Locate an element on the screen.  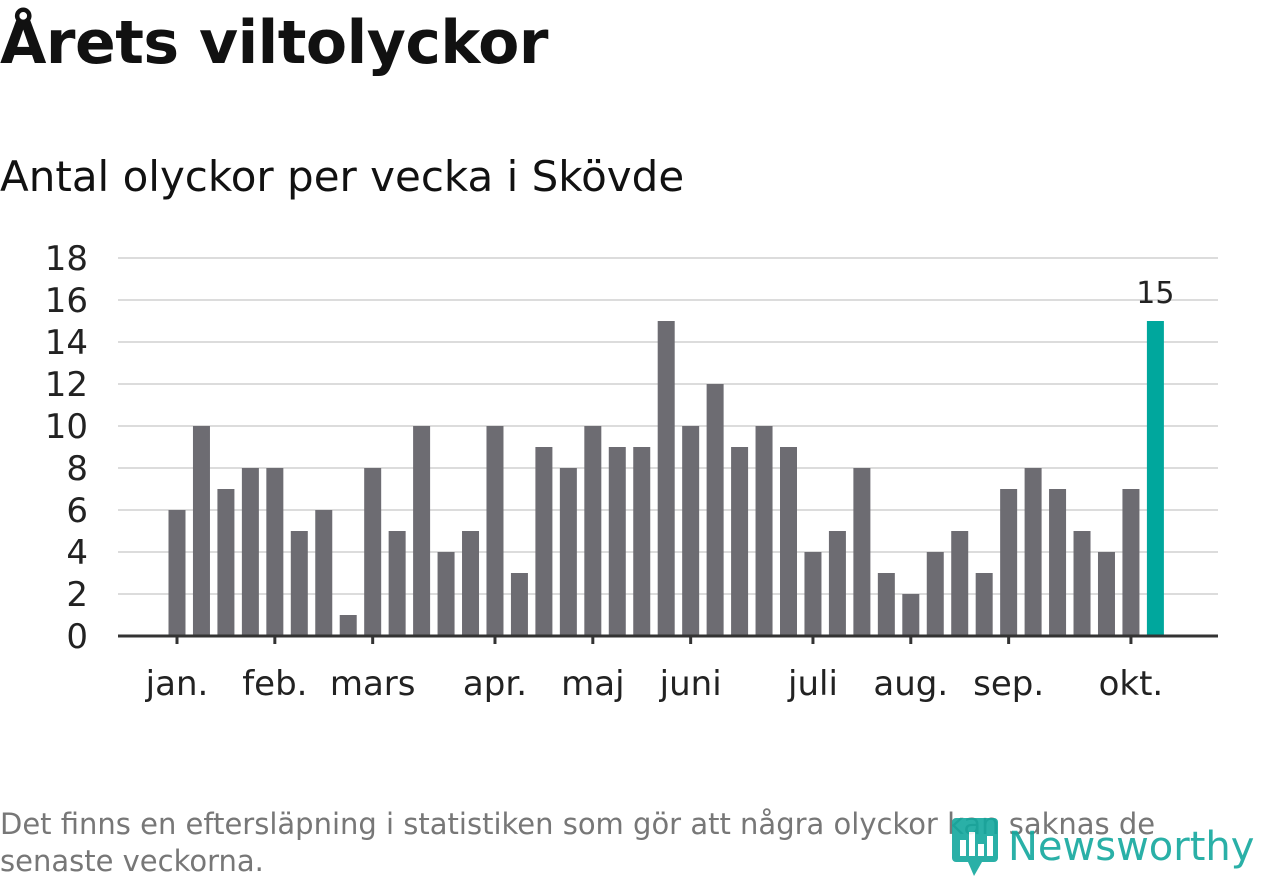
highlight-bar is located at coordinates (1155, 478).